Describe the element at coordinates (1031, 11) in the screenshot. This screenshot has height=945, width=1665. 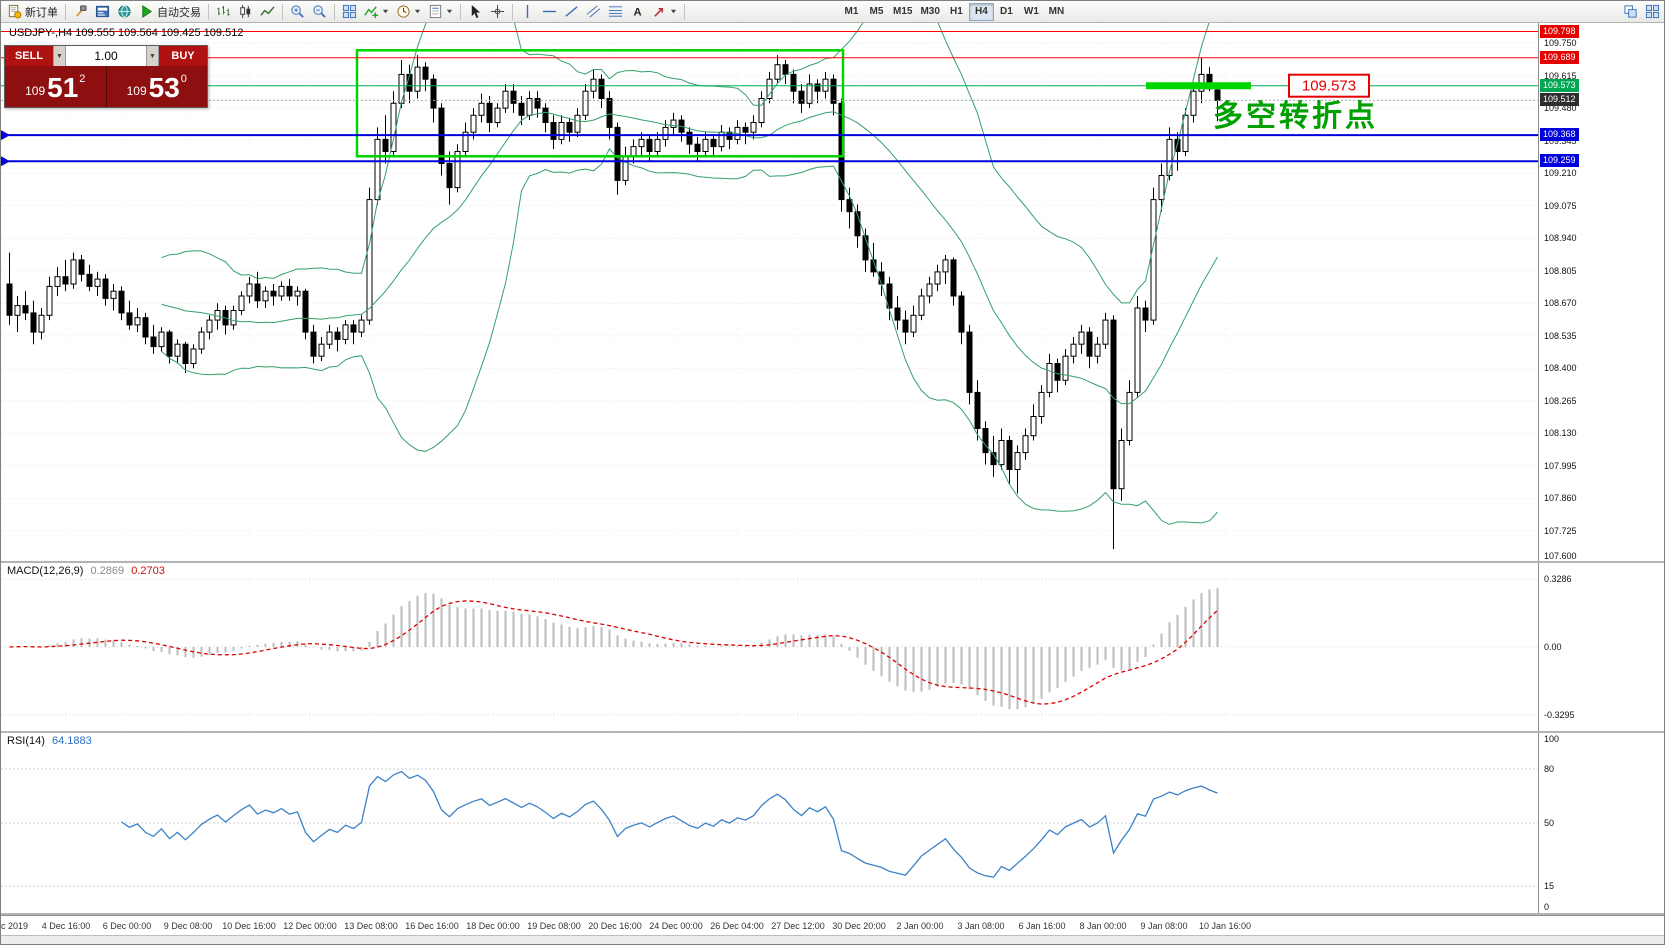
I see `timeframe-w1: W1` at that location.